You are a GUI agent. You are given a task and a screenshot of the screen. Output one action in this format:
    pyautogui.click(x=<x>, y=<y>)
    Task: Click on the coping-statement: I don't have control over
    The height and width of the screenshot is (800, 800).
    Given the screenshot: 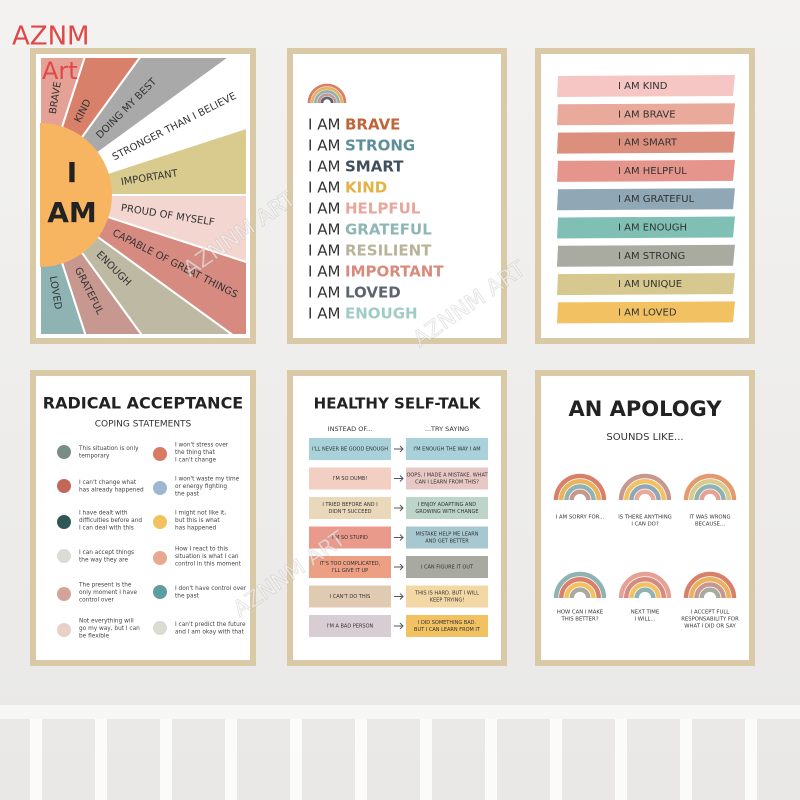 What is the action you would take?
    pyautogui.click(x=211, y=589)
    